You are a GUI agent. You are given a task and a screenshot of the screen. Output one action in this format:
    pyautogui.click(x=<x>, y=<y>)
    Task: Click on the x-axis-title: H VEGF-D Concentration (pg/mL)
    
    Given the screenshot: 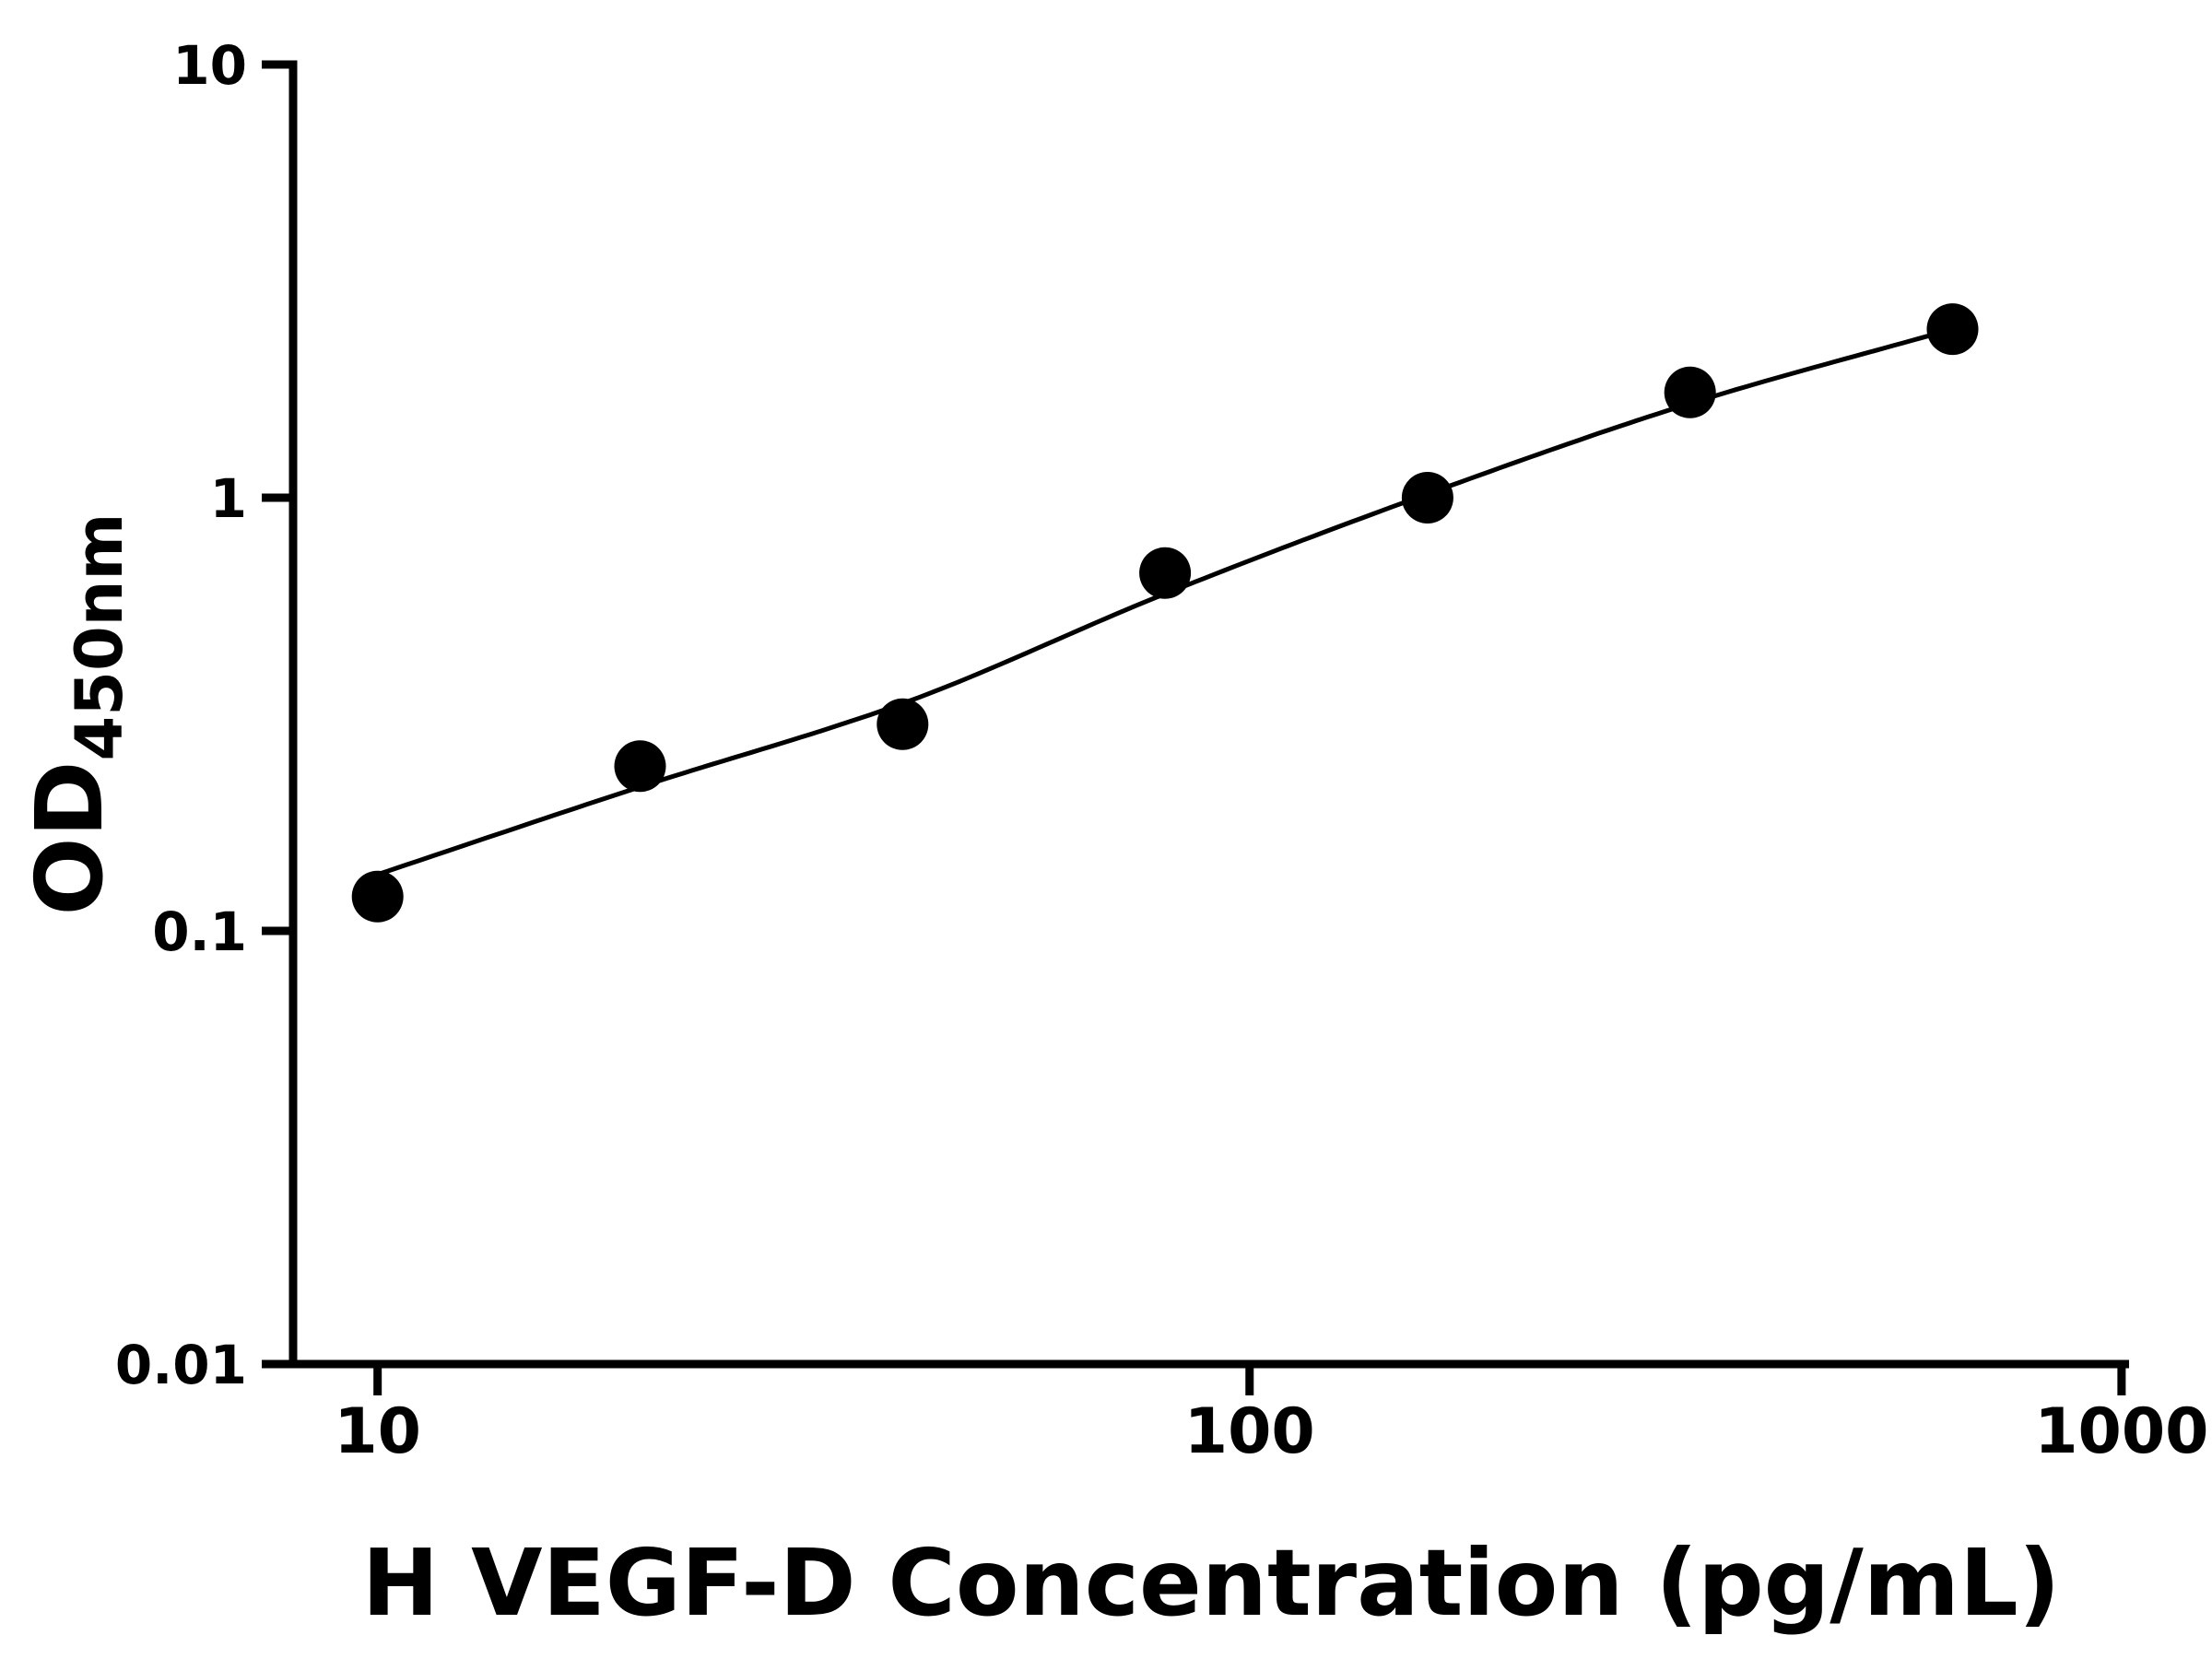 What is the action you would take?
    pyautogui.click(x=1211, y=1583)
    